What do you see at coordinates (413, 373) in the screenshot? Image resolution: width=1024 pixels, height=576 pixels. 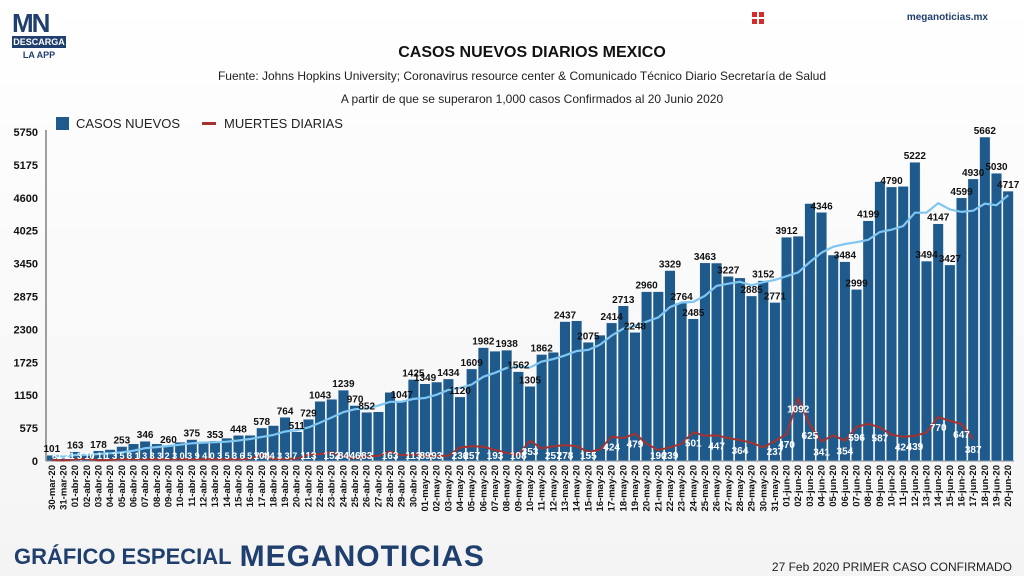 I see `bar-value-label: 1425` at bounding box center [413, 373].